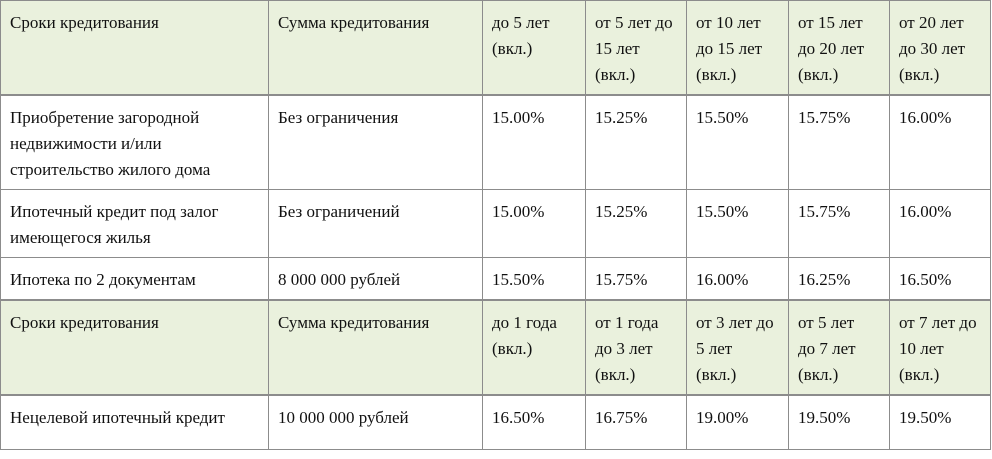 The height and width of the screenshot is (459, 992). What do you see at coordinates (375, 279) in the screenshot?
I see `amount-cell: 8 000 000 рублей` at bounding box center [375, 279].